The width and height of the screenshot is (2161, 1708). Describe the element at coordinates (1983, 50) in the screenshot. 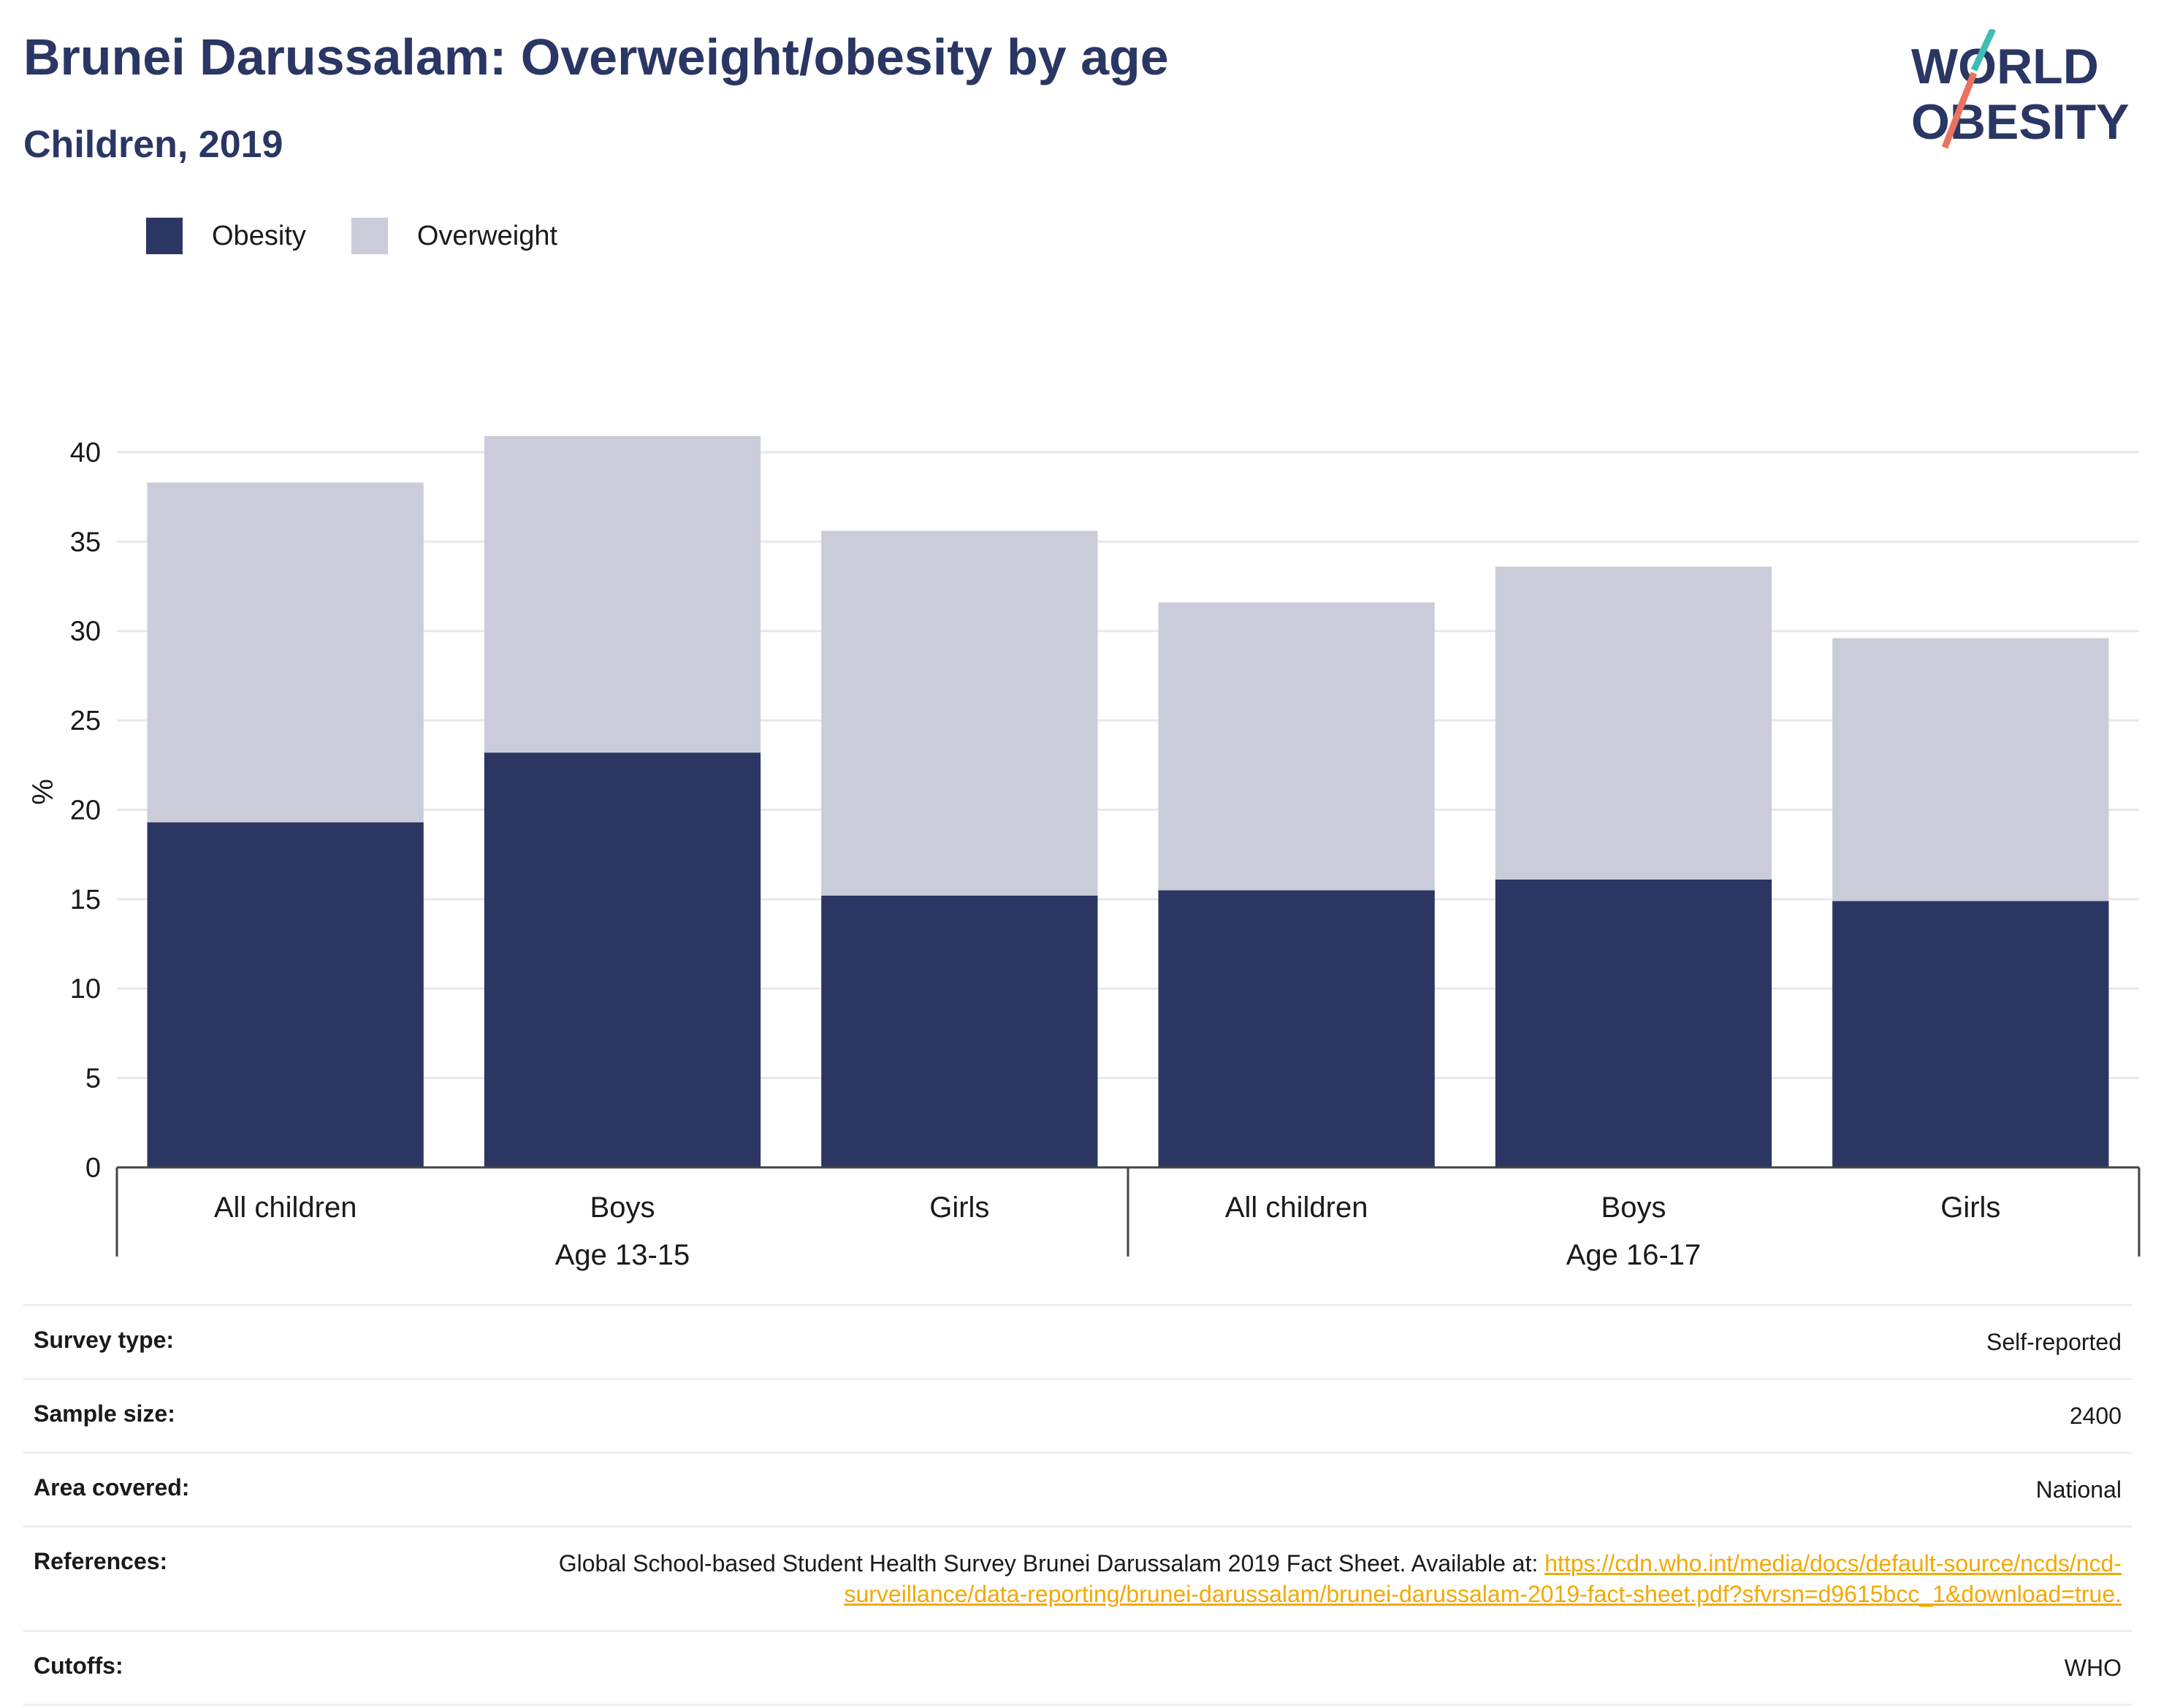

I see `logo-slash-teal` at that location.